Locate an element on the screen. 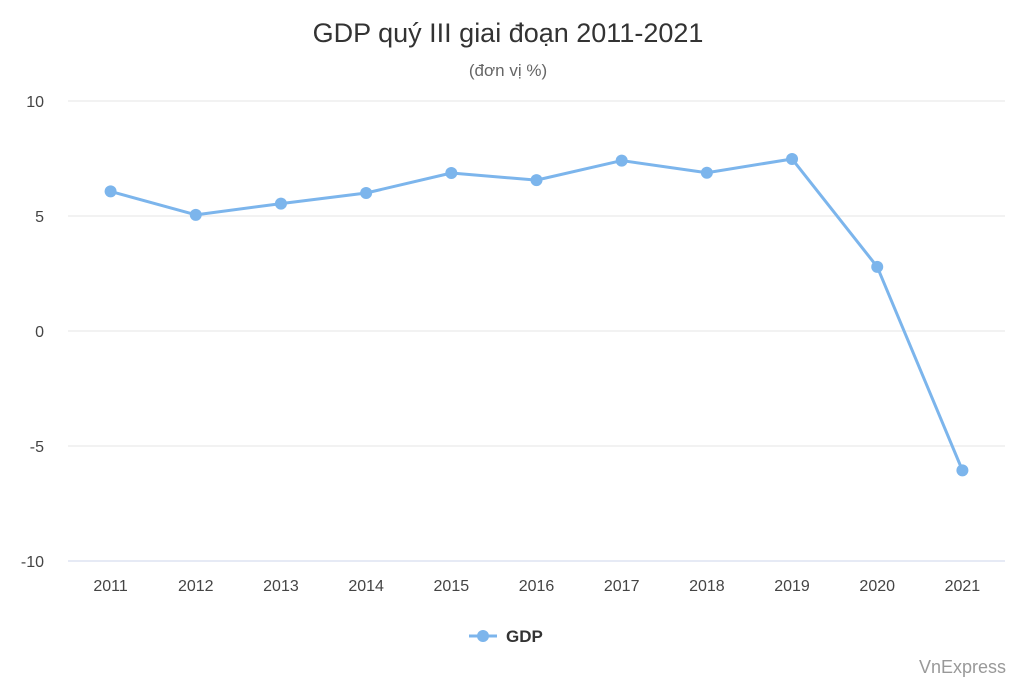  x-tick-label: 2016 is located at coordinates (537, 586).